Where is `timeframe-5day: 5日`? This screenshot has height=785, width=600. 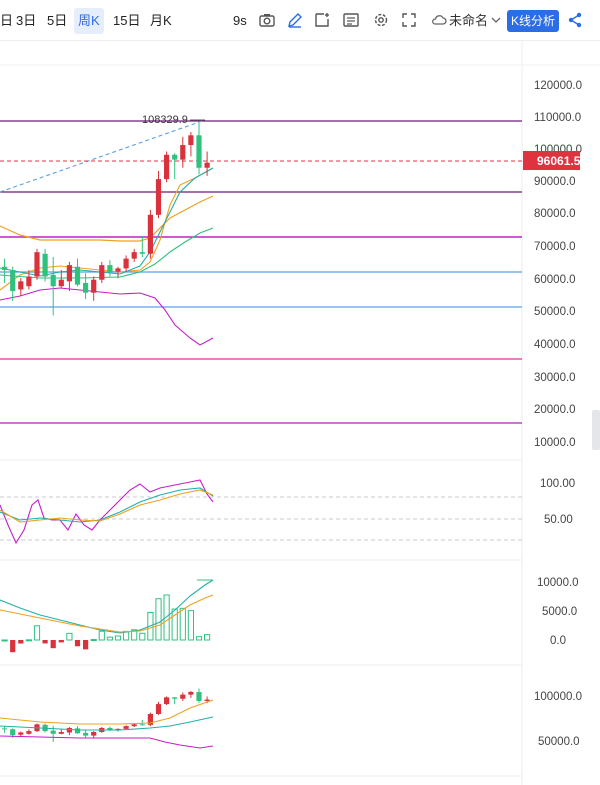 timeframe-5day: 5日 is located at coordinates (57, 20).